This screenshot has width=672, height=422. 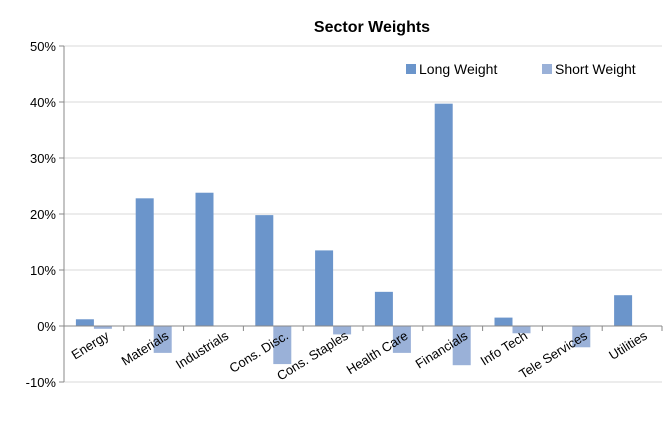 I want to click on y-axis-tick-labels: -10% 0% 10% 20% 30% 40% 50%, so click(x=41, y=214).